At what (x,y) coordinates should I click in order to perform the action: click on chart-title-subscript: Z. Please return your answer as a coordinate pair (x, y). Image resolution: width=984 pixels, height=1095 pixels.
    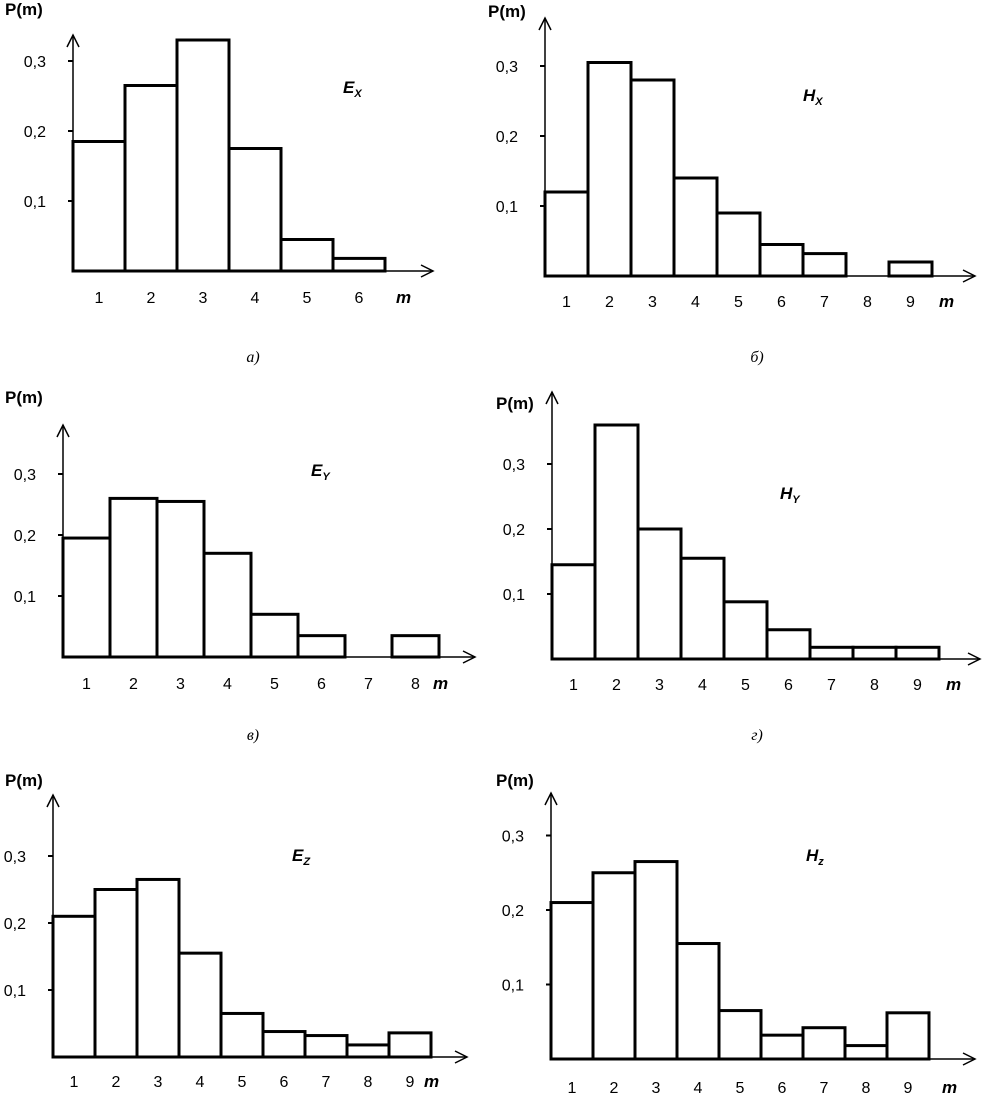
    Looking at the image, I should click on (306, 862).